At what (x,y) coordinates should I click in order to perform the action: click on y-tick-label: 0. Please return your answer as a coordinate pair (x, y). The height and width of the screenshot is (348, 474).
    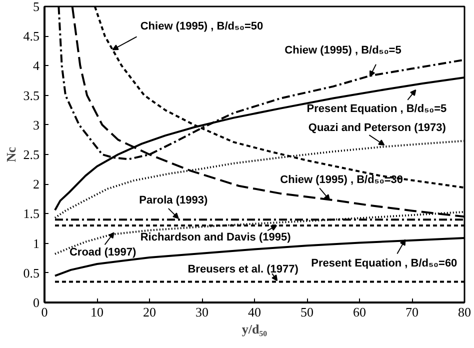
    Looking at the image, I should click on (36, 302).